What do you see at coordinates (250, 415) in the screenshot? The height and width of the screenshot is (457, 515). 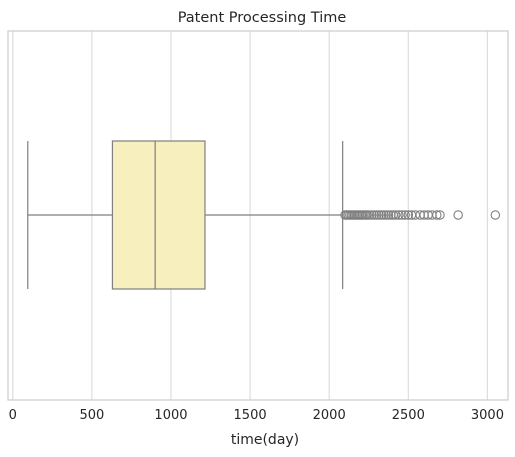 I see `x-tick-label-1500: 1500` at bounding box center [250, 415].